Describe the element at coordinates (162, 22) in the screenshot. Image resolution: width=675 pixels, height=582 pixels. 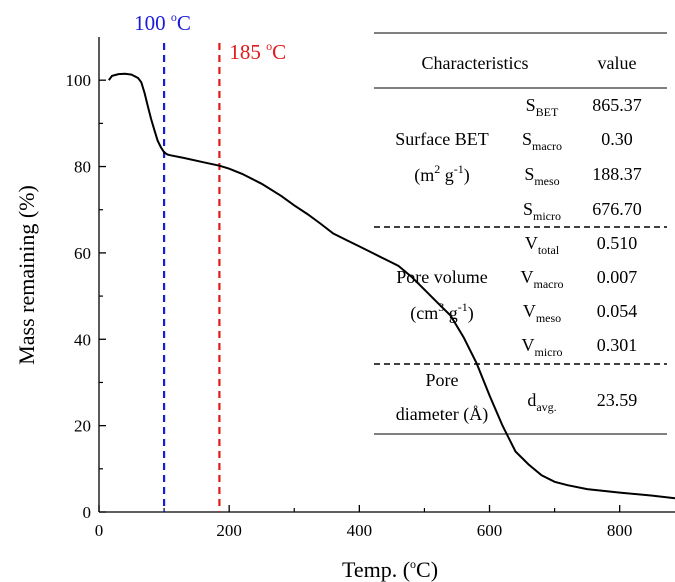
I see `vline-label-100c: 100 oC` at that location.